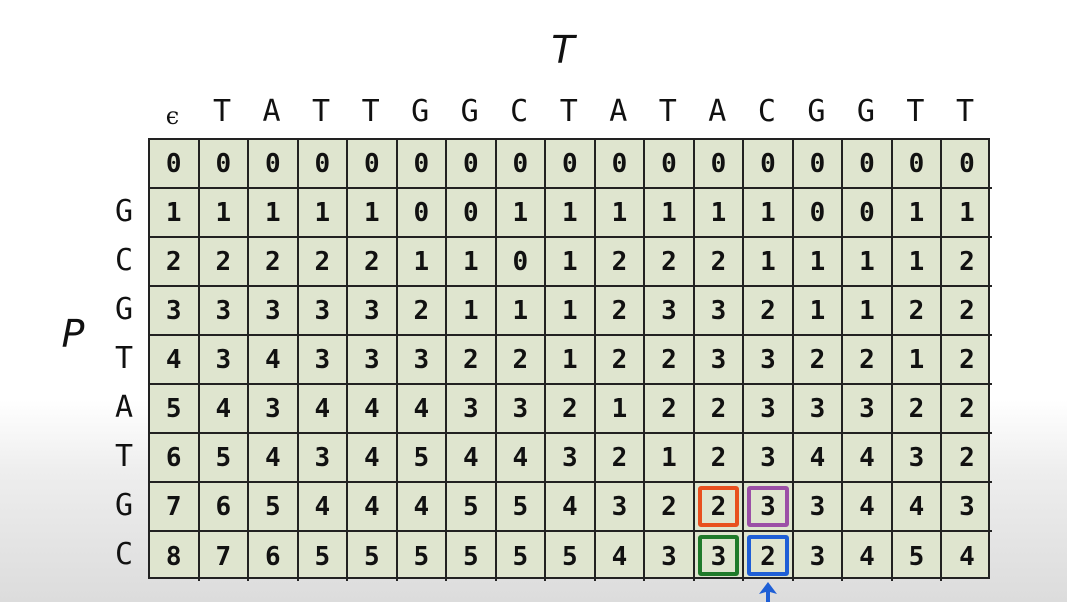 This screenshot has width=1067, height=602. I want to click on col-header-4: T, so click(370, 111).